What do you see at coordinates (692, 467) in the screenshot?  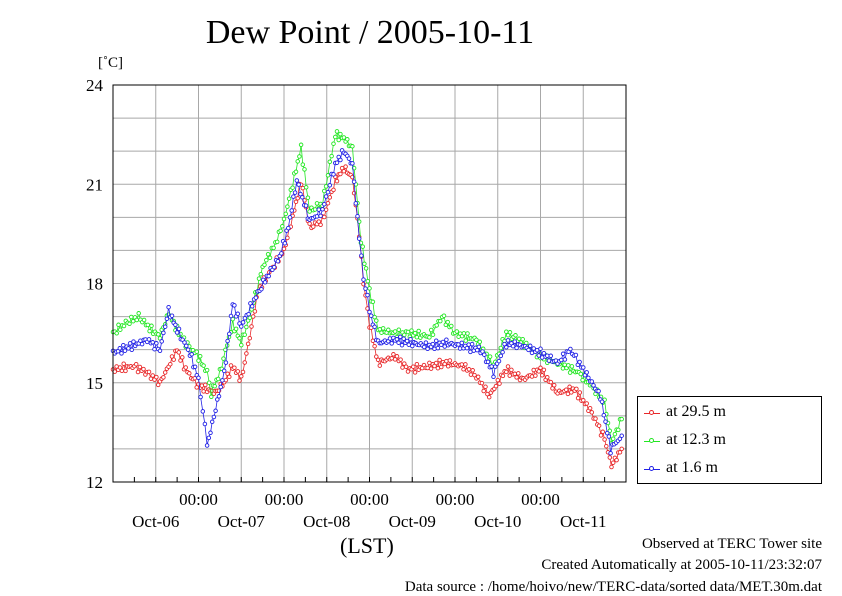 I see `legend-label: at 1.6 m` at bounding box center [692, 467].